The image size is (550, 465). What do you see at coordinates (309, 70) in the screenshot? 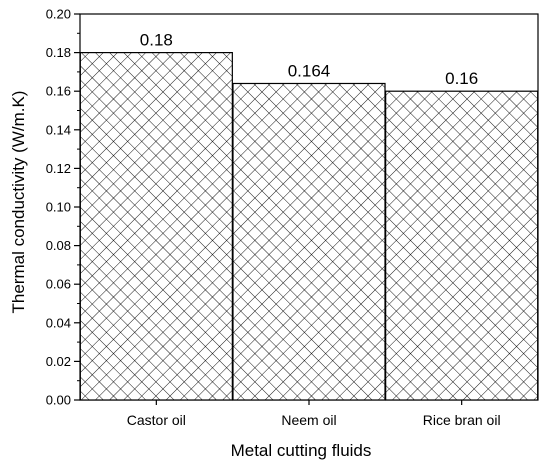
I see `data-label: 0.164` at bounding box center [309, 70].